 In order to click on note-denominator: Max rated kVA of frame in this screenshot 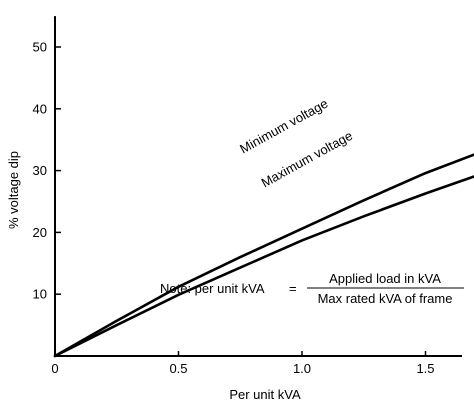, I will do `click(385, 298)`.